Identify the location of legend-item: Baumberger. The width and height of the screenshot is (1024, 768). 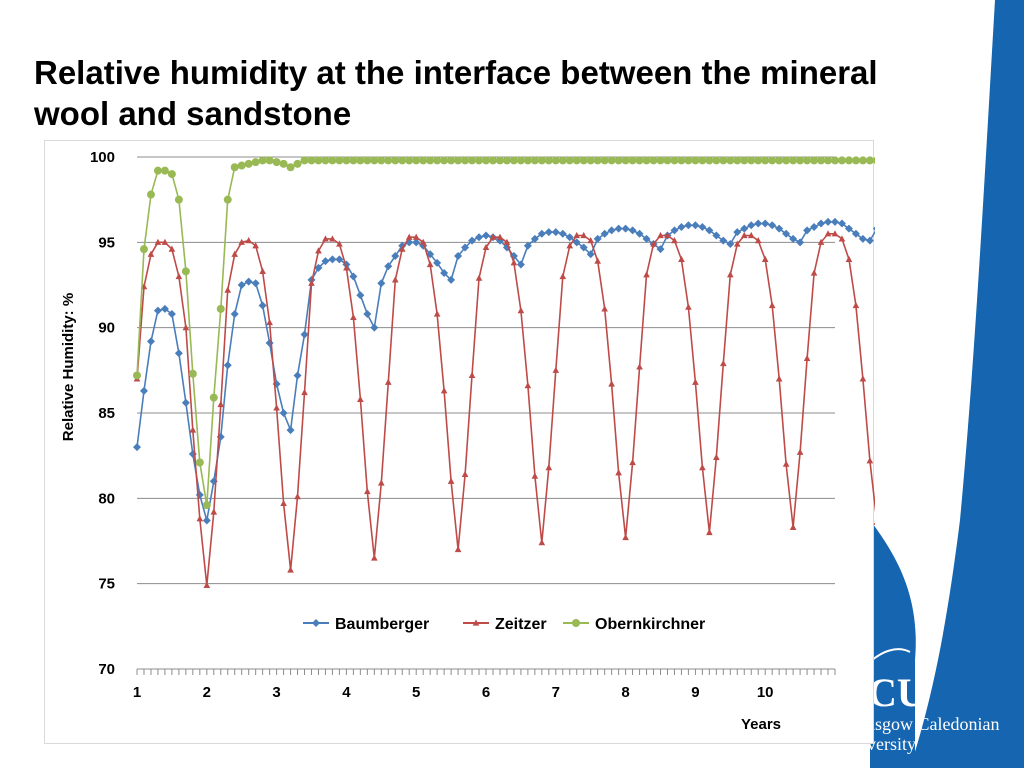
(366, 624).